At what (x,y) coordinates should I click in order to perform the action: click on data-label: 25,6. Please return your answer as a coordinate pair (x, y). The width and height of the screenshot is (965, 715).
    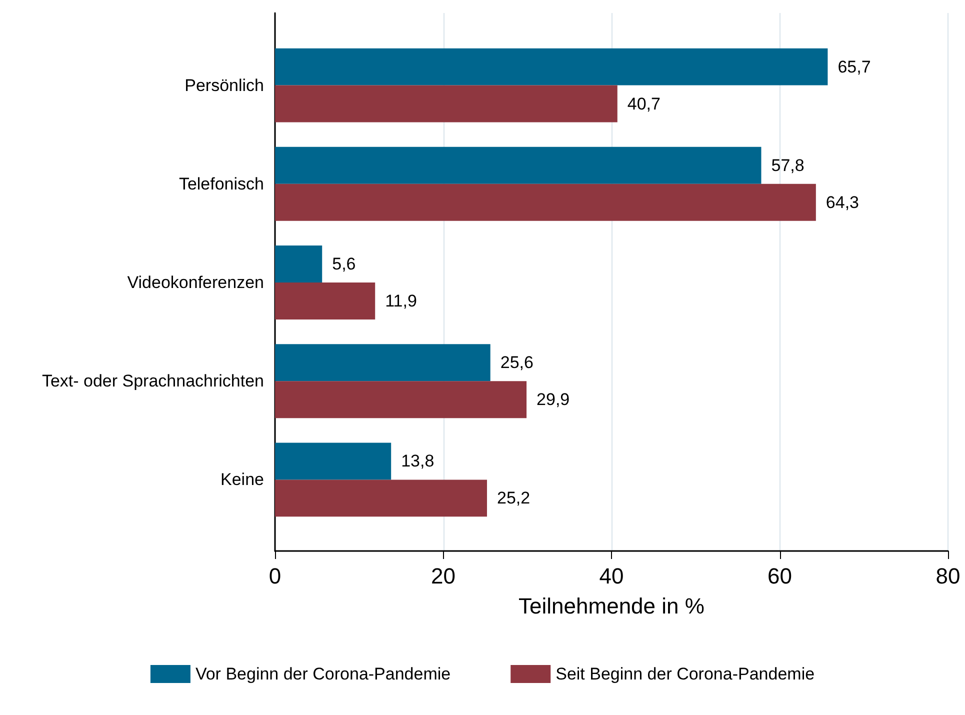
    Looking at the image, I should click on (517, 362).